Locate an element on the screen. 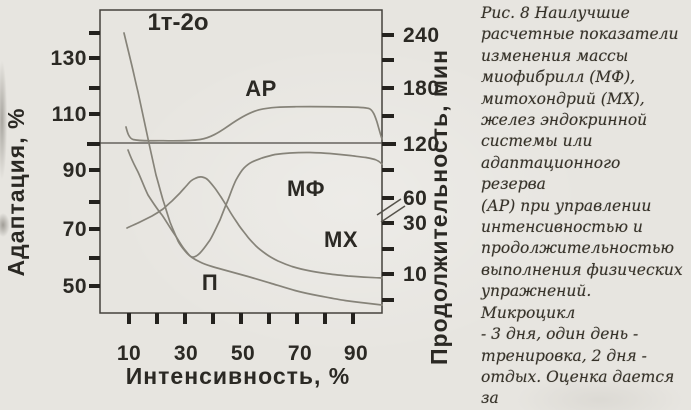  right-tick-240: 240 is located at coordinates (421, 35).